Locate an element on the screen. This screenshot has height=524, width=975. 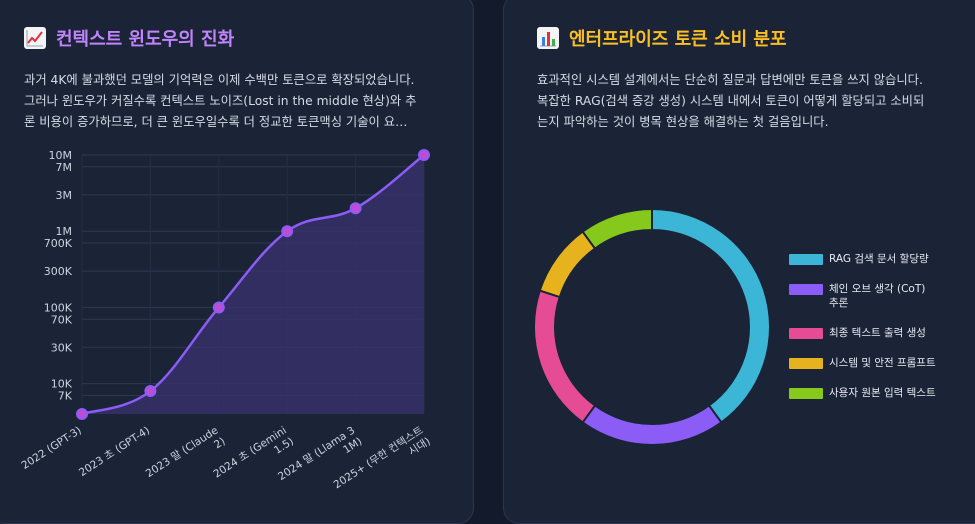
y-tick-label: 300K is located at coordinates (58, 271).